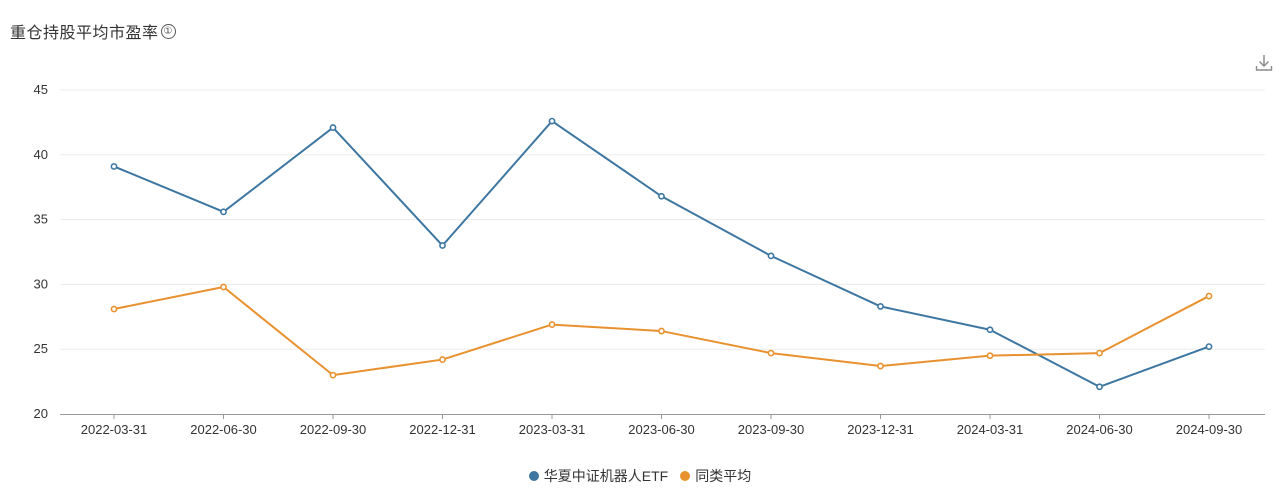 Image resolution: width=1280 pixels, height=496 pixels. What do you see at coordinates (41, 89) in the screenshot?
I see `y-tick-label: 45` at bounding box center [41, 89].